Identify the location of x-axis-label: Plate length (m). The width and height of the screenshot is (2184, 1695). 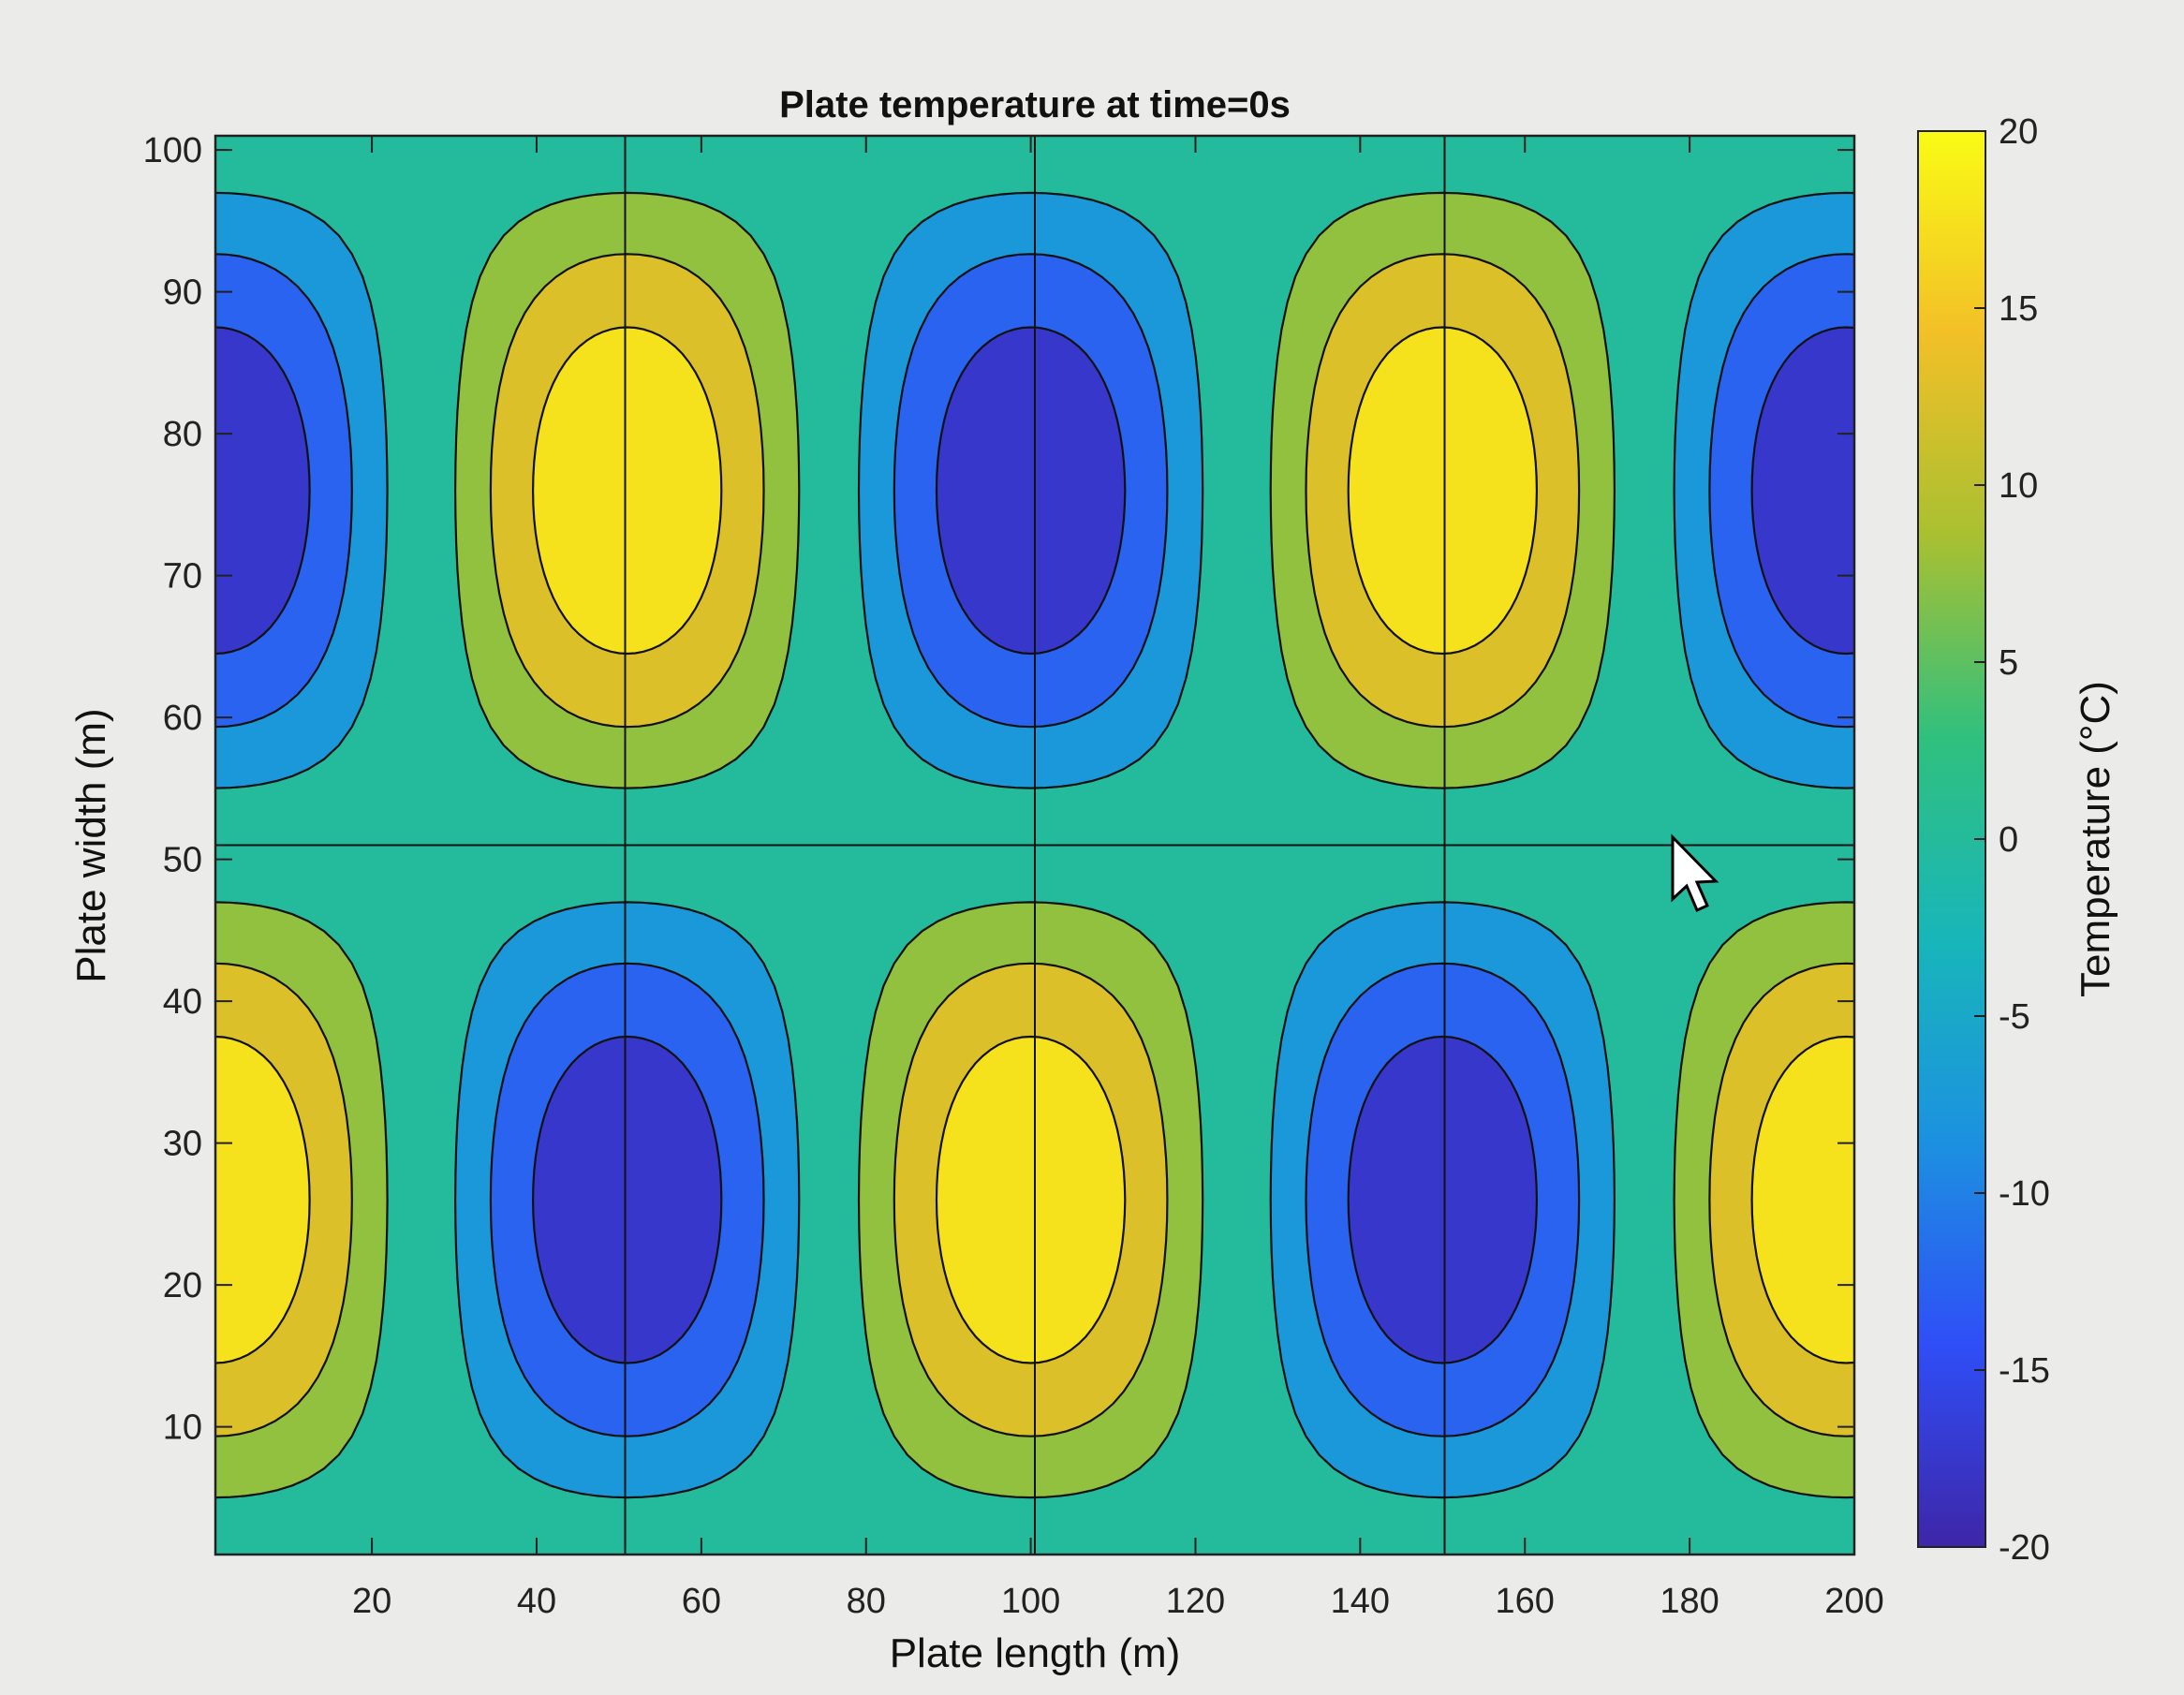
(1035, 1653).